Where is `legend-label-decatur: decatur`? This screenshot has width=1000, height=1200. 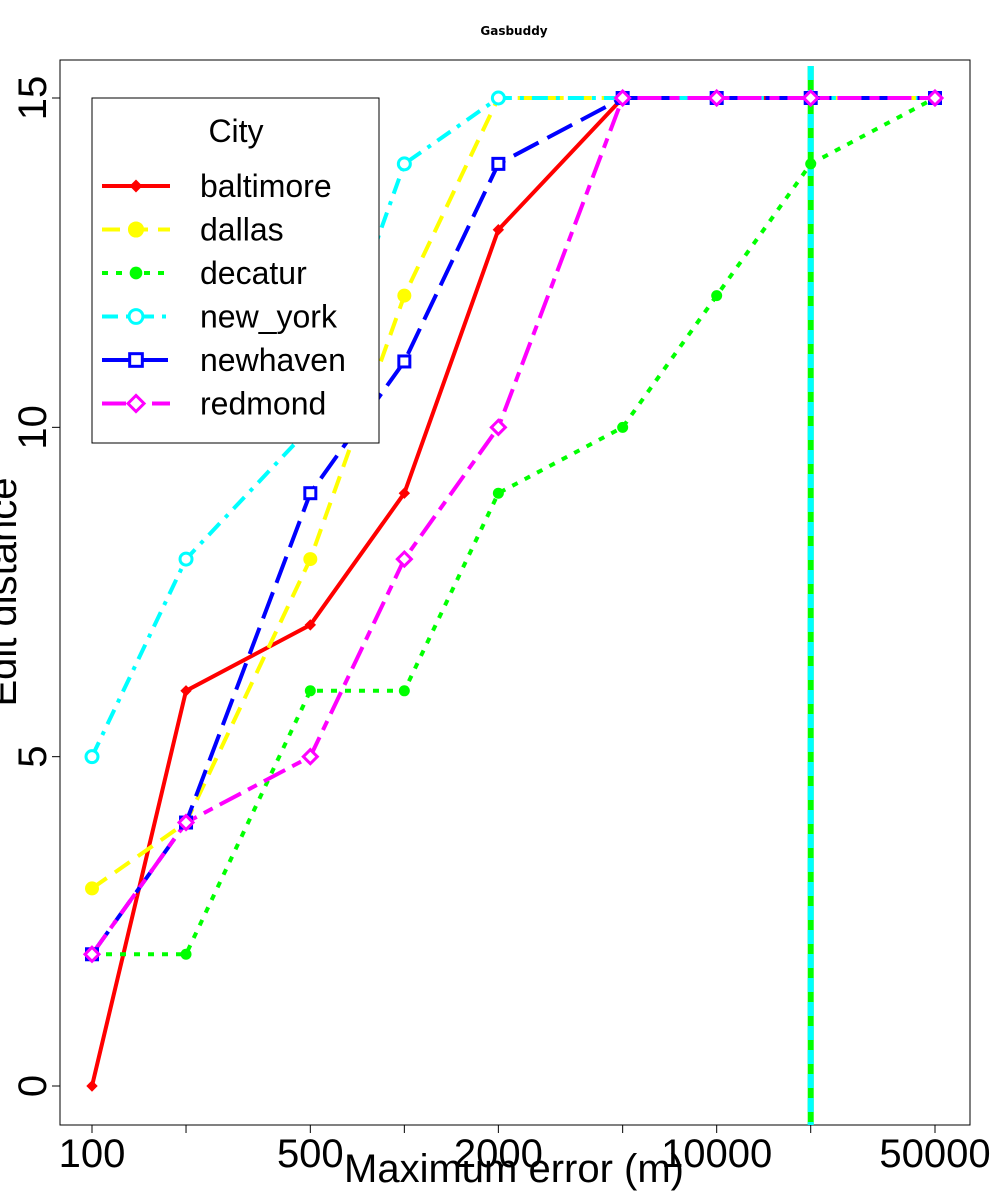
legend-label-decatur: decatur is located at coordinates (253, 273).